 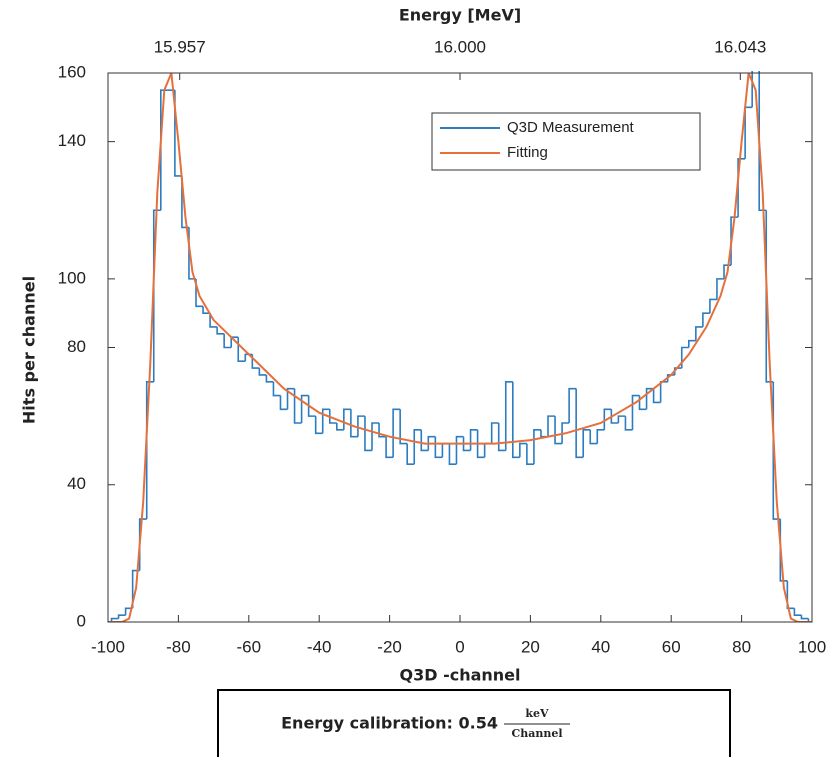 I want to click on x-tick-label: -20, so click(x=389, y=646).